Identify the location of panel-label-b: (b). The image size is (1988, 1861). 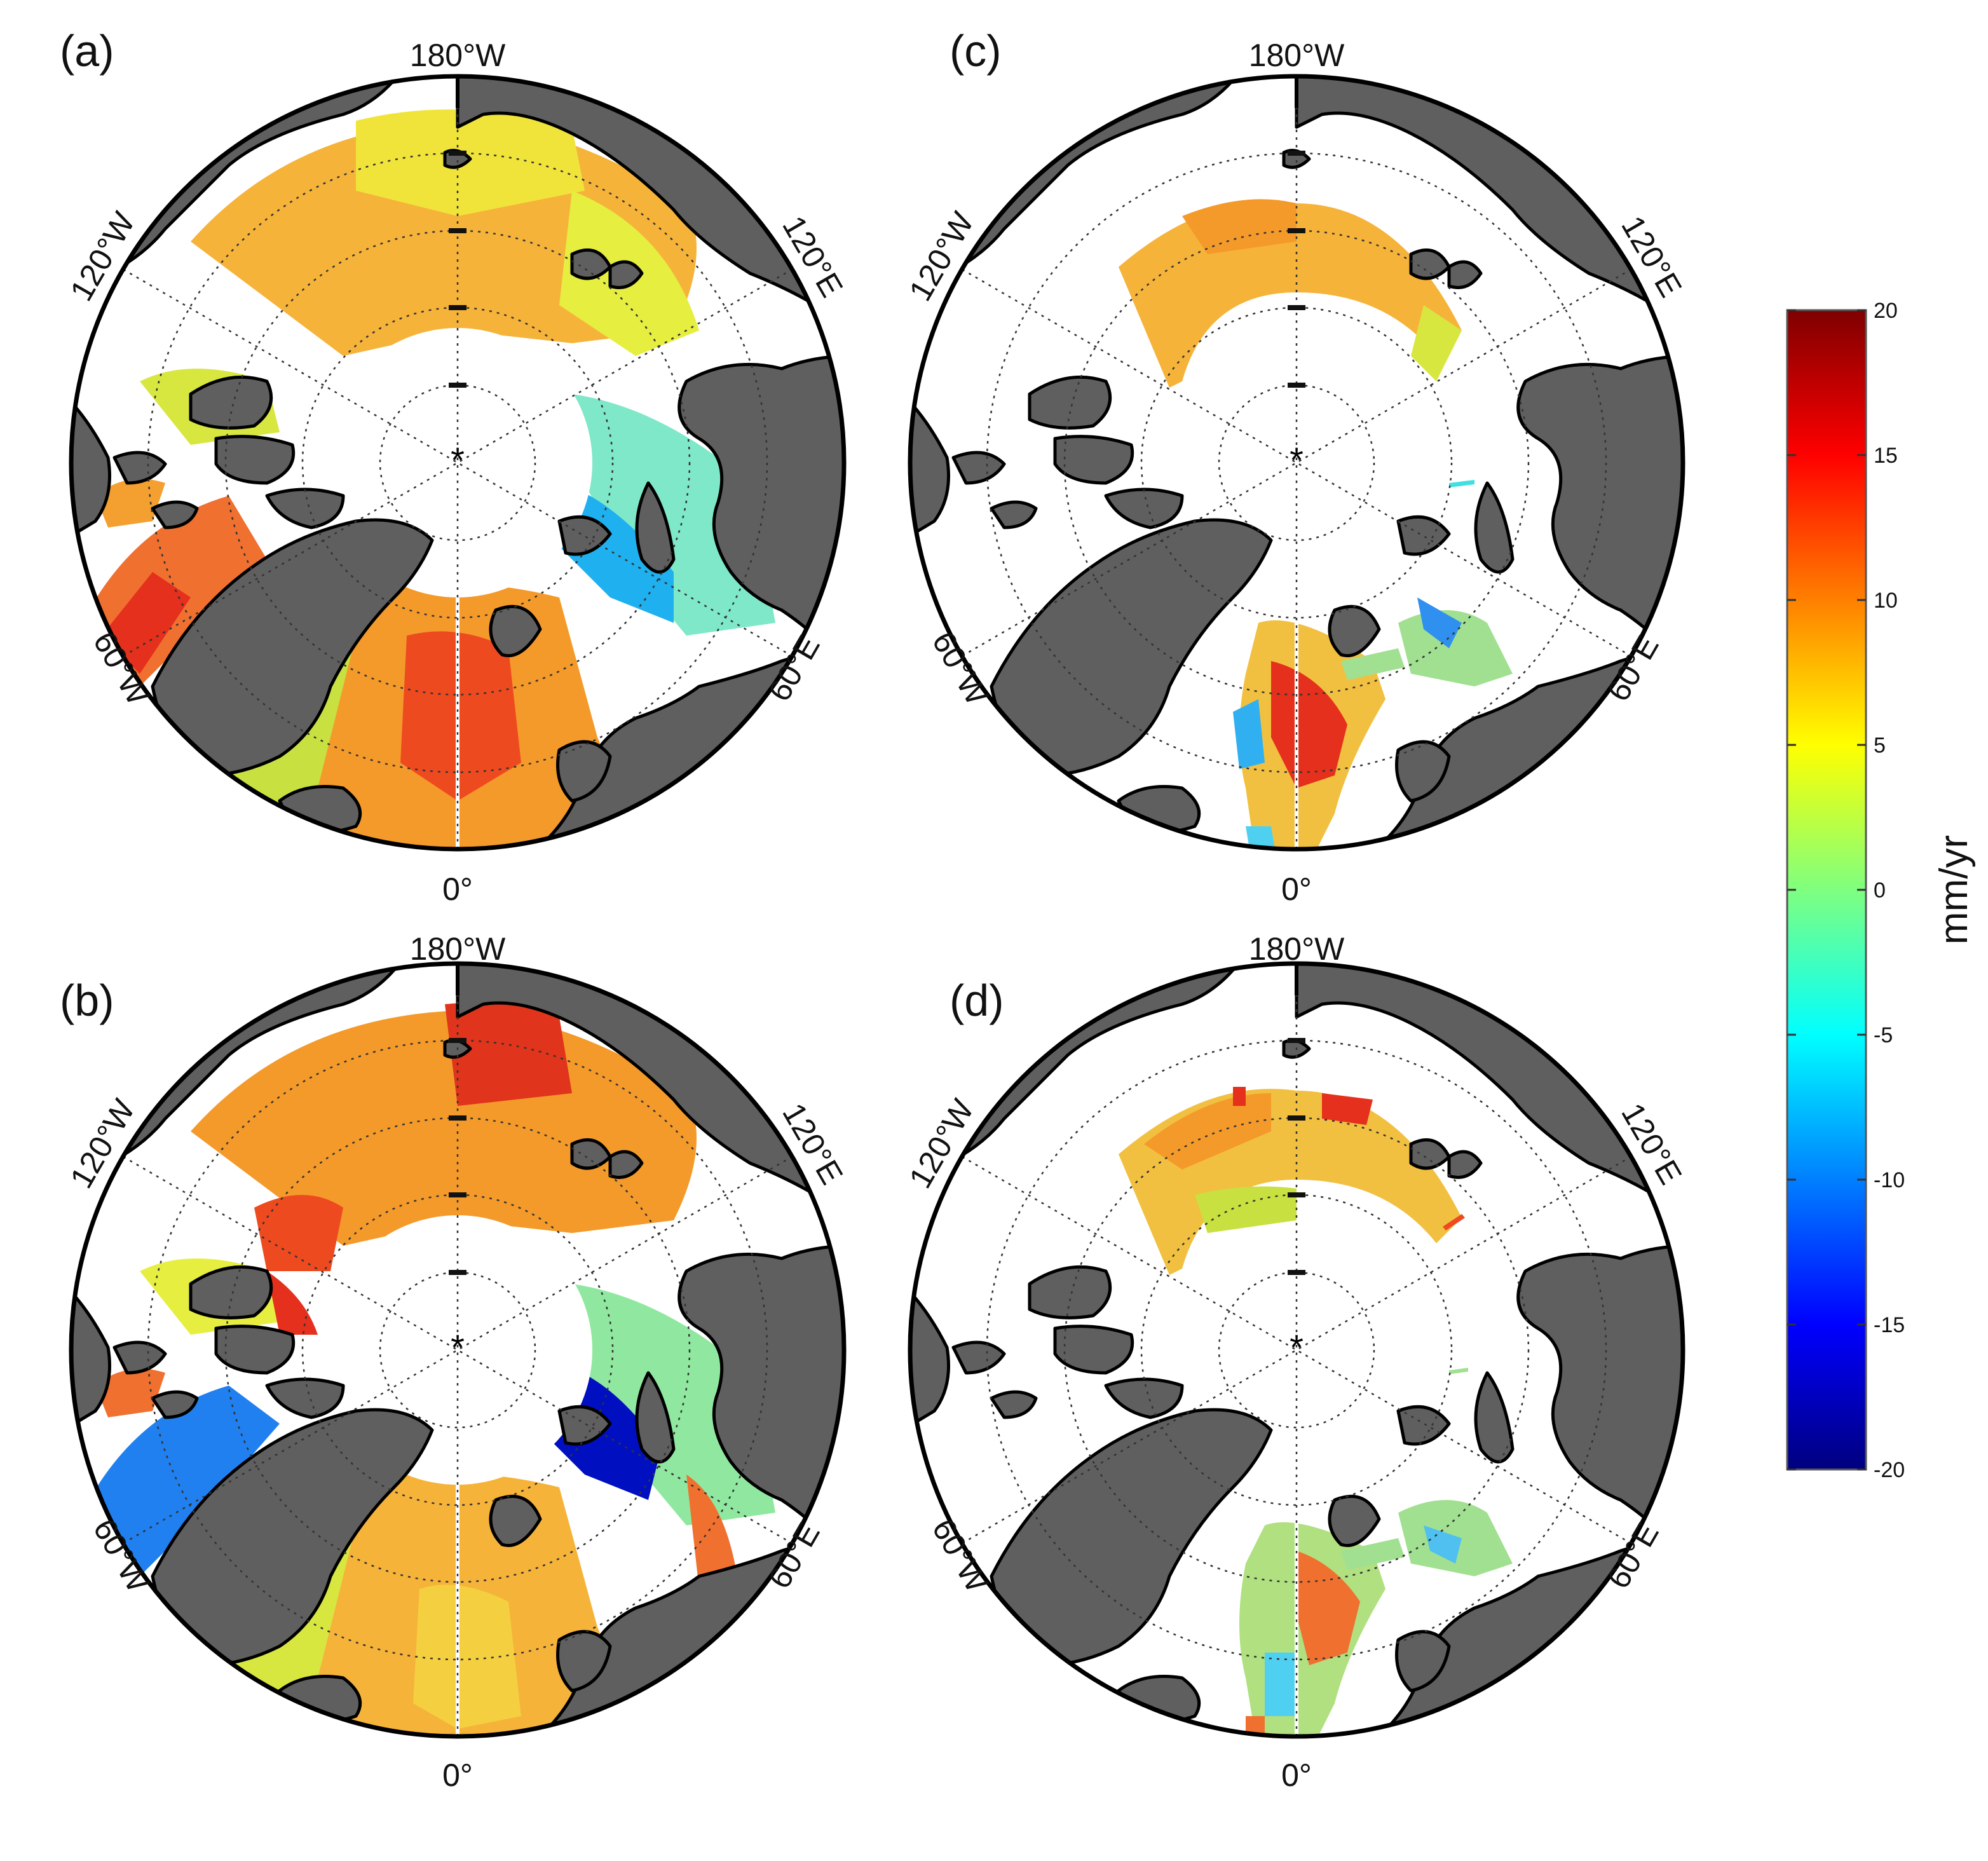
(87, 1001).